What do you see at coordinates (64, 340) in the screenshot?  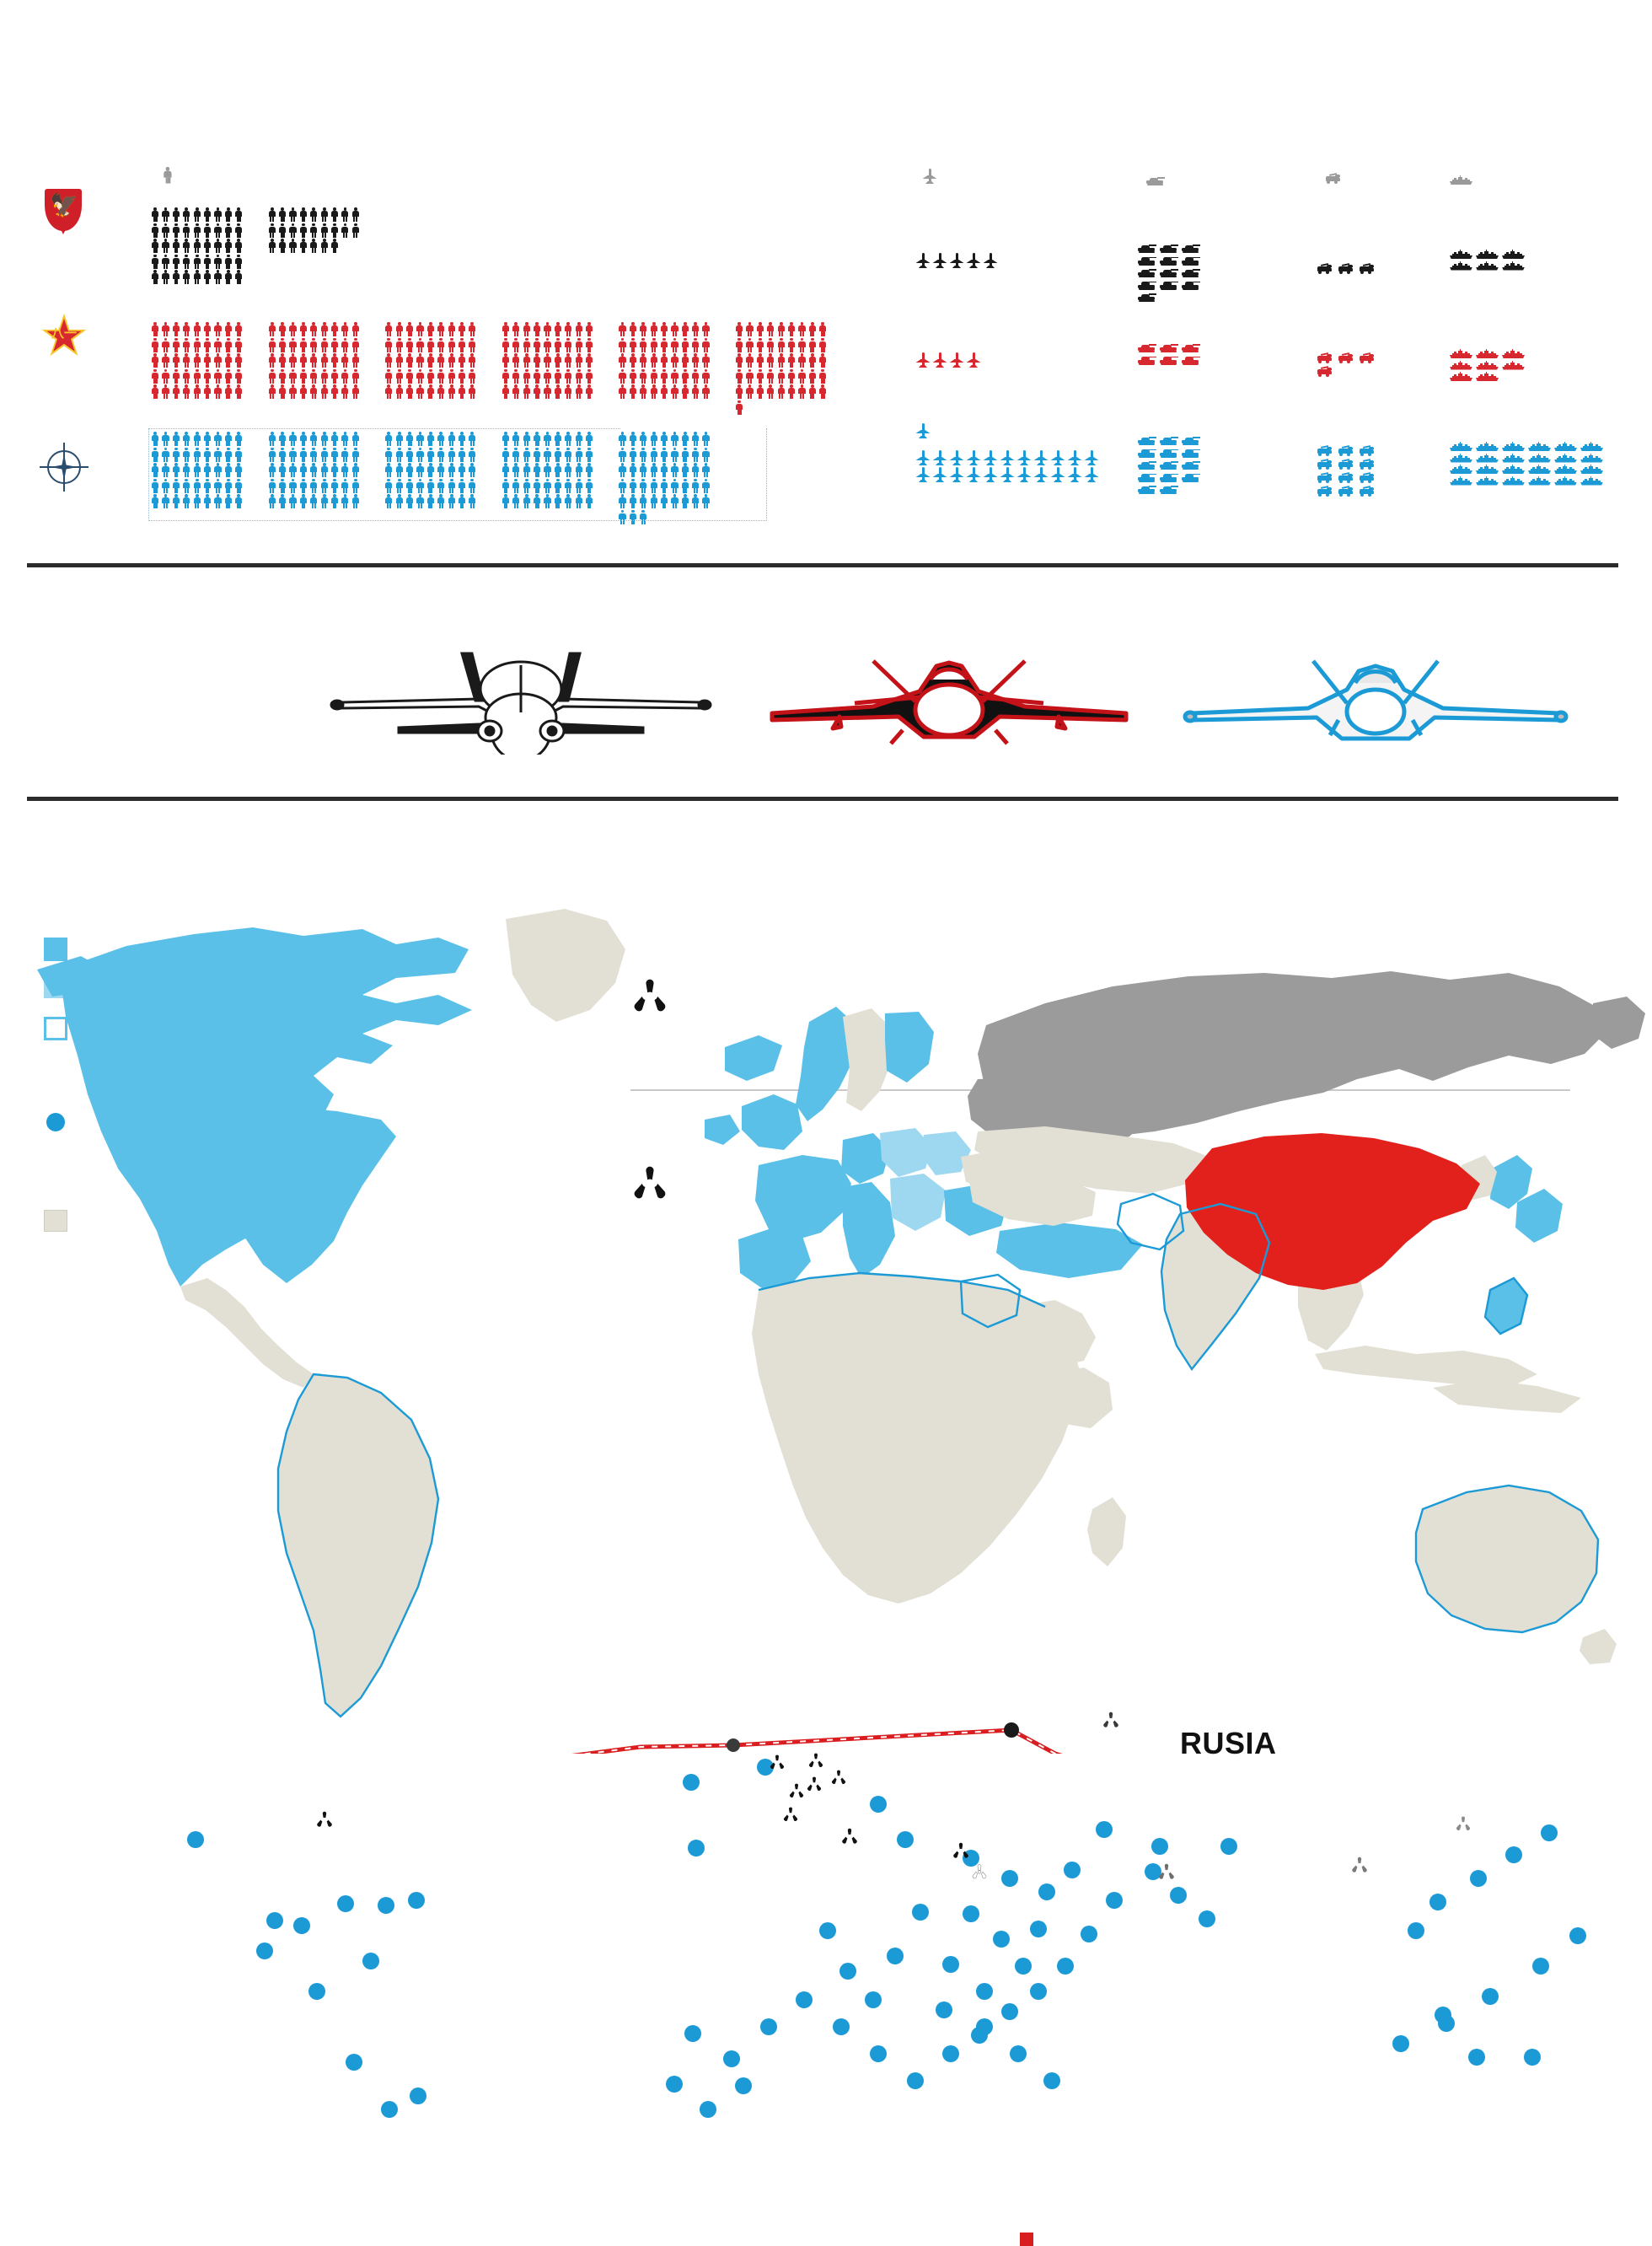 I see `pla-star-emblem: 八一` at bounding box center [64, 340].